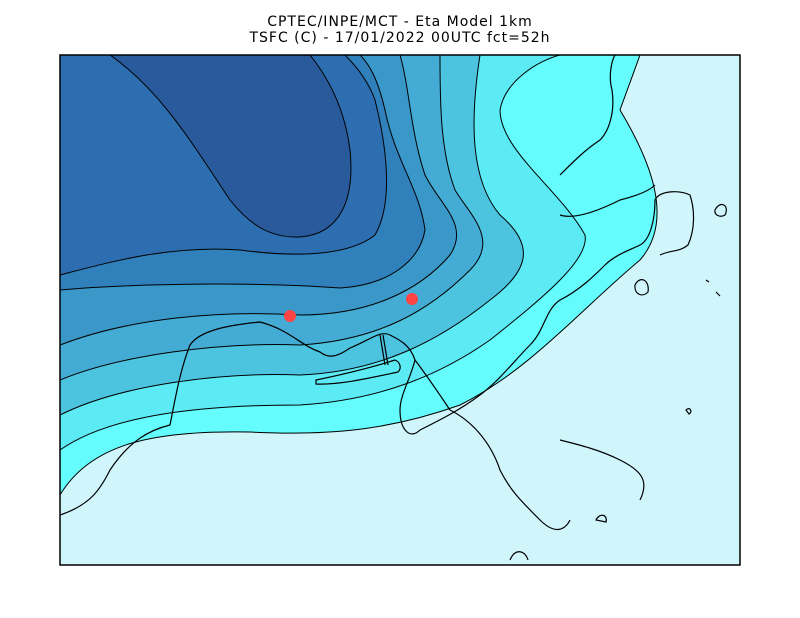 The height and width of the screenshot is (618, 800). What do you see at coordinates (400, 22) in the screenshot?
I see `title: CPTEC/INPE/MCT - Eta Model 1km` at bounding box center [400, 22].